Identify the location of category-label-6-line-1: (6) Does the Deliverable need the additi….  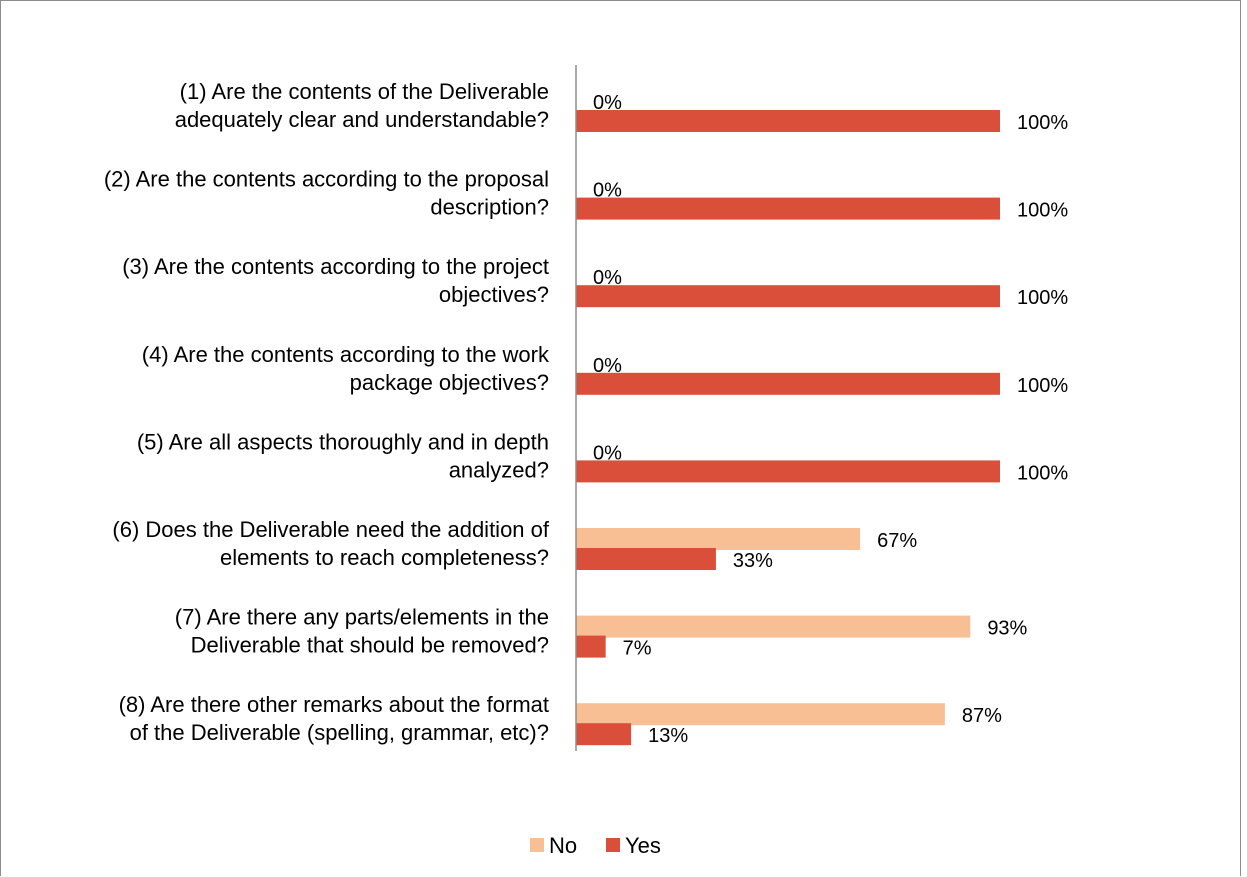
(330, 529).